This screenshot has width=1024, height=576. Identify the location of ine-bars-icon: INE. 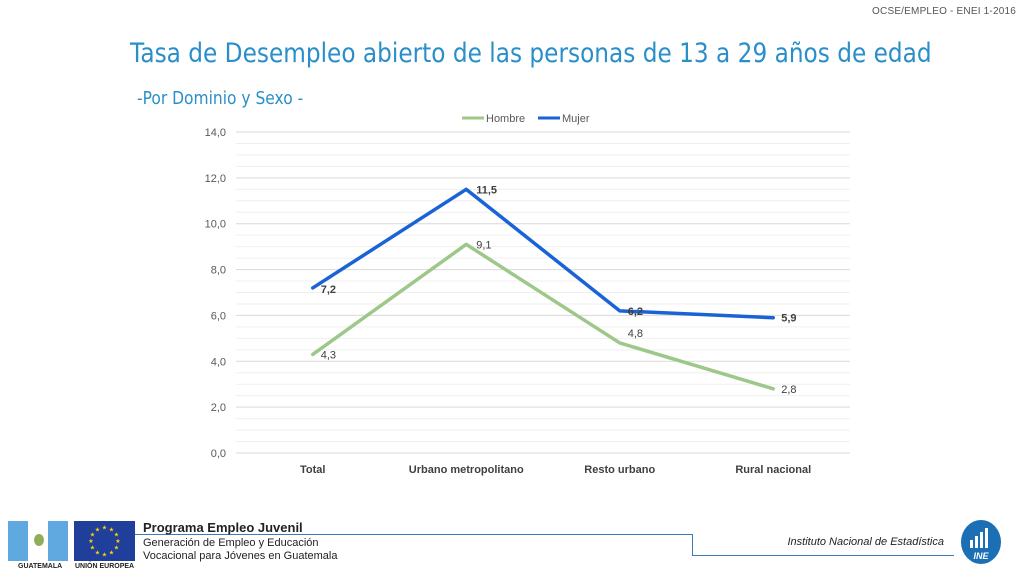
(979, 544).